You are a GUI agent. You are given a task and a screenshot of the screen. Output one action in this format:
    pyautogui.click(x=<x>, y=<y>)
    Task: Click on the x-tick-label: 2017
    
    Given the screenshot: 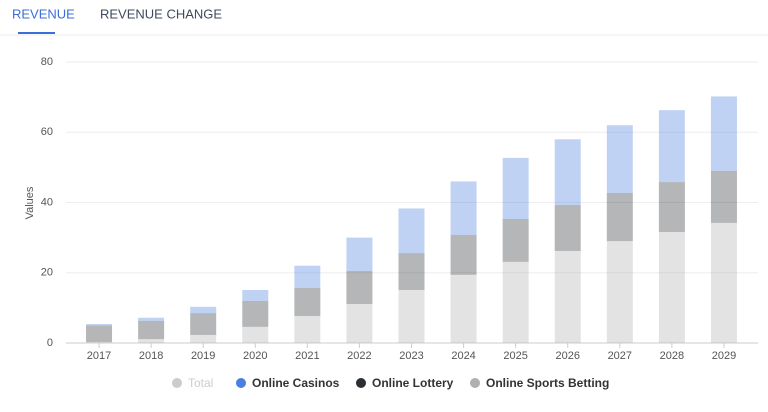 What is the action you would take?
    pyautogui.click(x=99, y=356)
    